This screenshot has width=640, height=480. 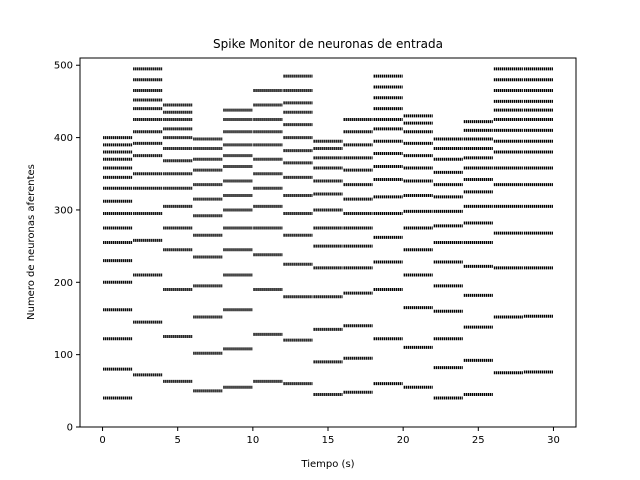 What do you see at coordinates (63, 138) in the screenshot?
I see `y-tick-label: 400` at bounding box center [63, 138].